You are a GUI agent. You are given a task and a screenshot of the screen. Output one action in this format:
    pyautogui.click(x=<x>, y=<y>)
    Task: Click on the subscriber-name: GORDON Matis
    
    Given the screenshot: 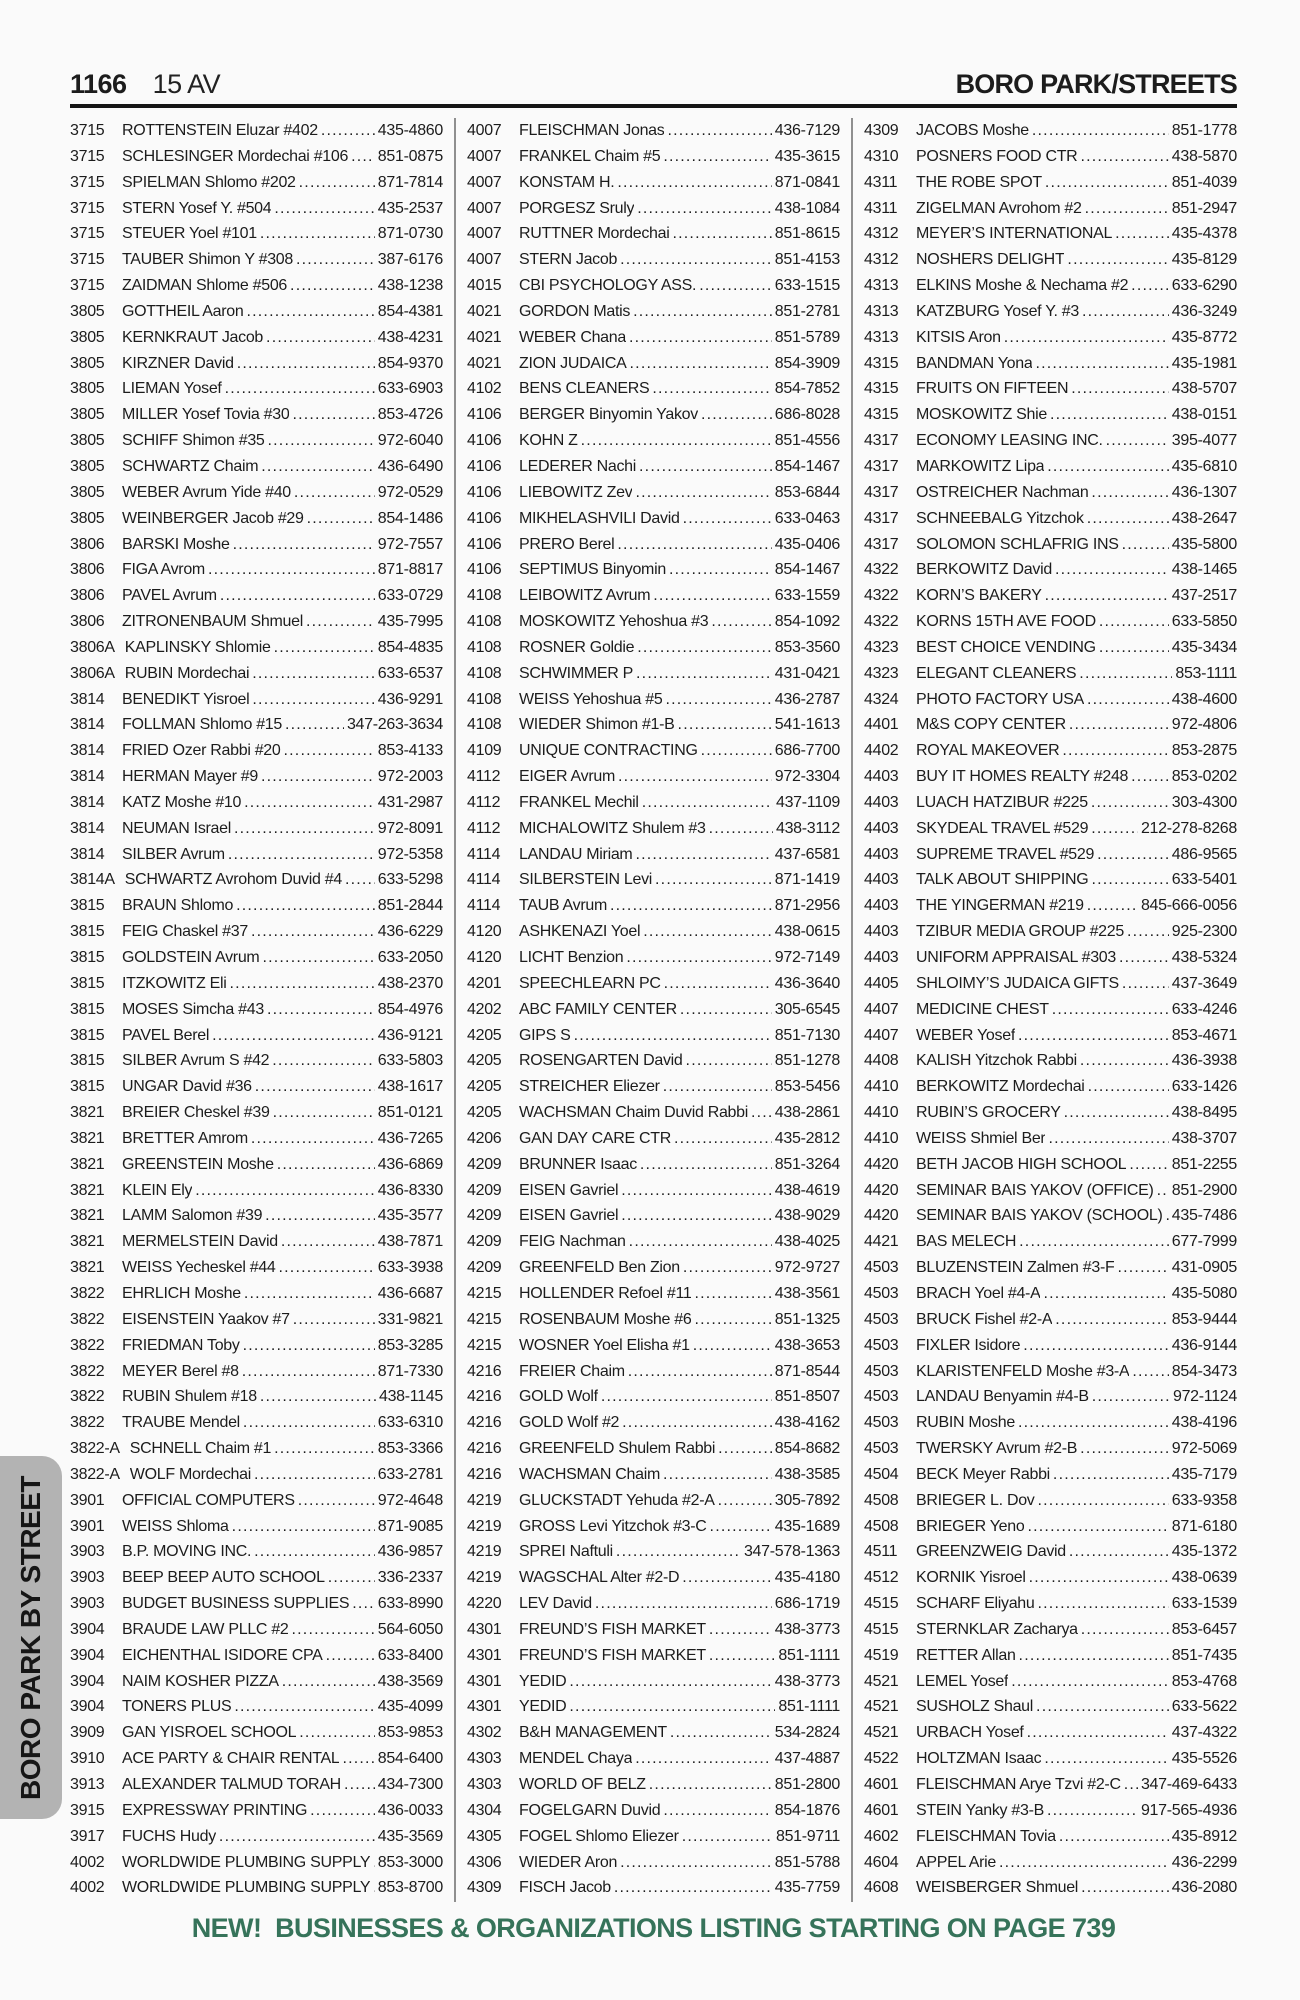 What is the action you would take?
    pyautogui.click(x=575, y=311)
    